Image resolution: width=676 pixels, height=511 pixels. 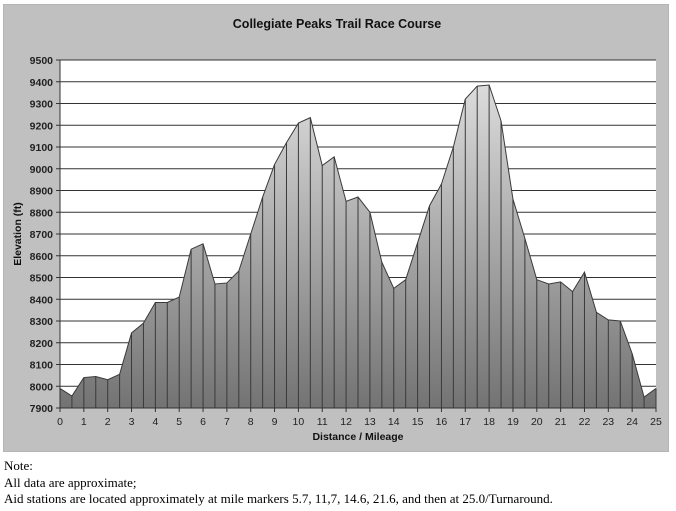 What do you see at coordinates (442, 422) in the screenshot?
I see `x-tick-label: 16` at bounding box center [442, 422].